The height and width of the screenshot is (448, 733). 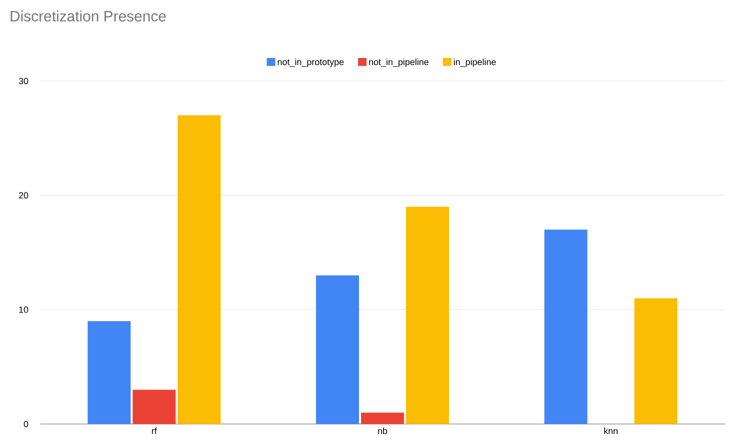 What do you see at coordinates (88, 16) in the screenshot?
I see `chart-title: Discretization Presence` at bounding box center [88, 16].